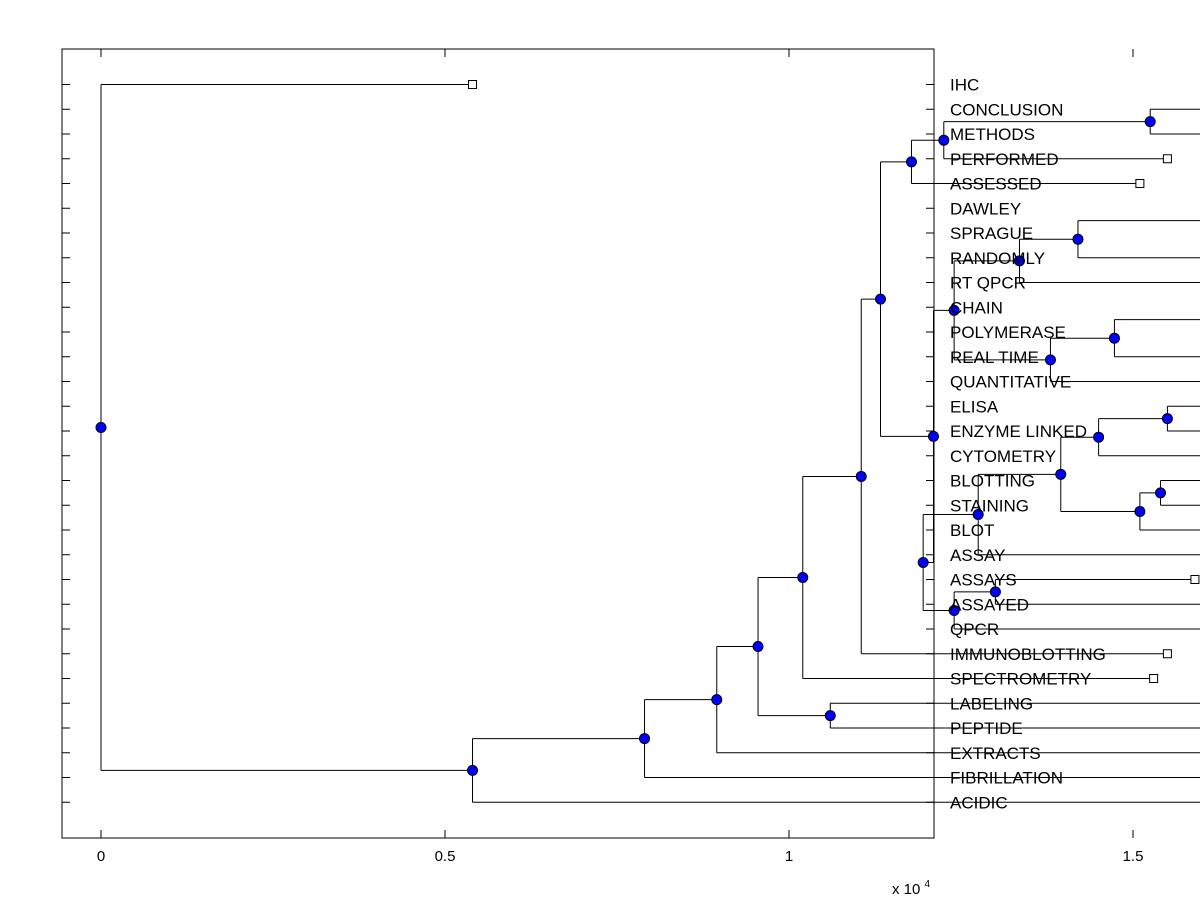 Image resolution: width=1200 pixels, height=900 pixels. I want to click on merge-node-k, so click(1167, 419).